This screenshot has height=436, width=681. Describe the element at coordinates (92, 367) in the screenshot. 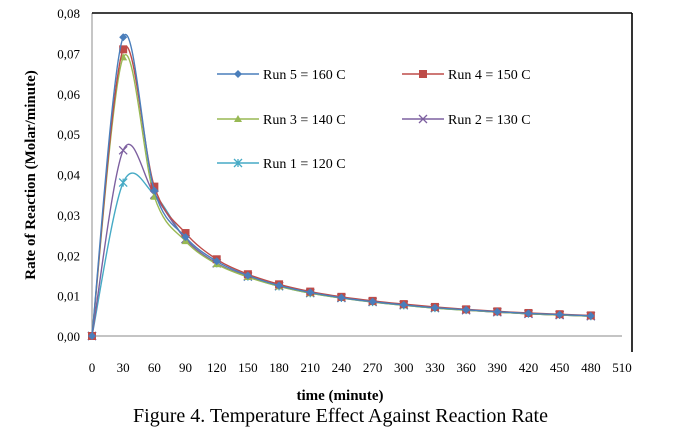

I see `x-tick-label: 0` at that location.